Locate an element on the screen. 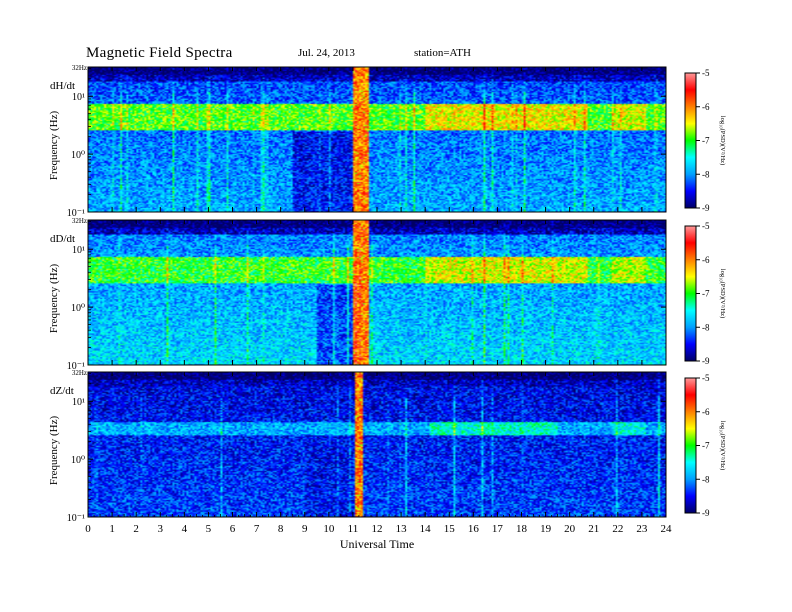 The width and height of the screenshot is (792, 612). x-tick-label: 24 is located at coordinates (667, 529).